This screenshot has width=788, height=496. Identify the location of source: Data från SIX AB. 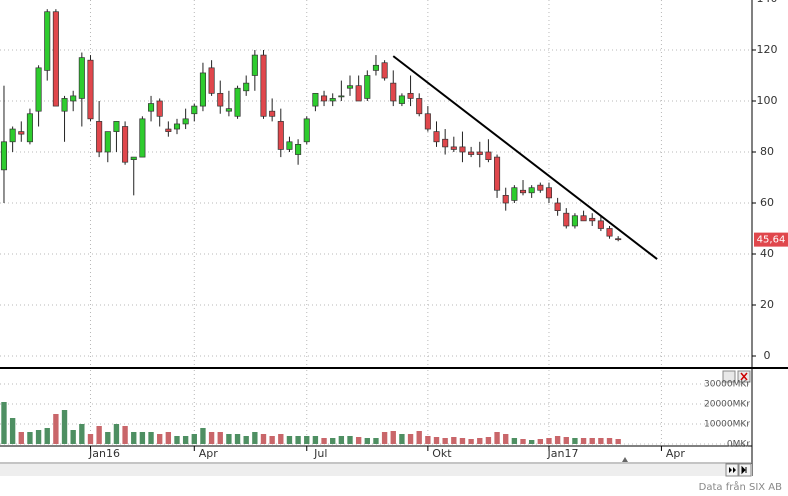
(740, 486).